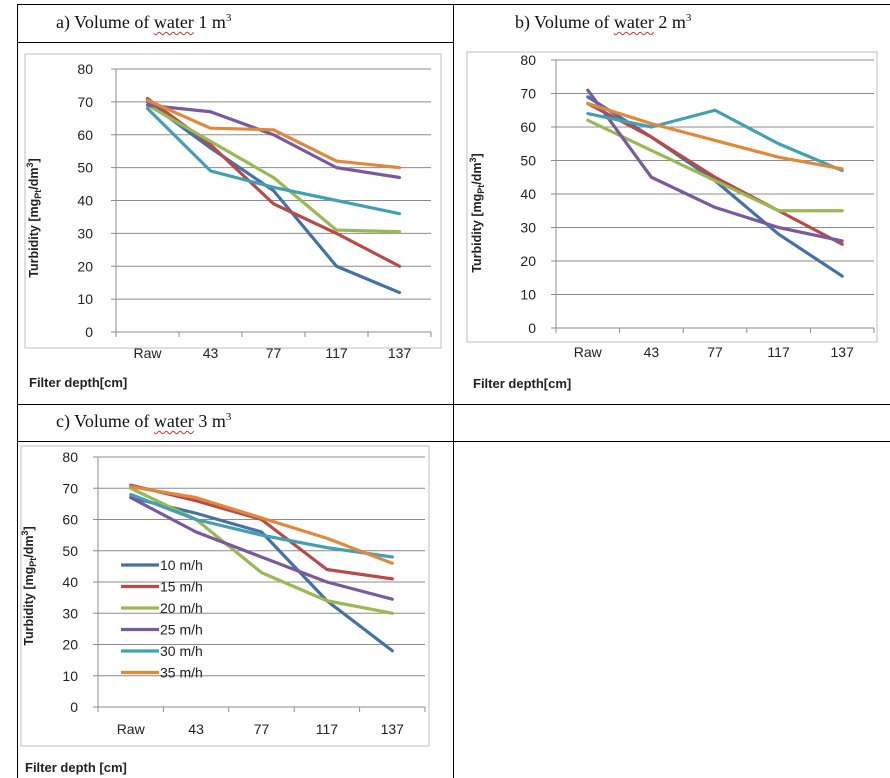  I want to click on table-border-header-a, so click(235, 42).